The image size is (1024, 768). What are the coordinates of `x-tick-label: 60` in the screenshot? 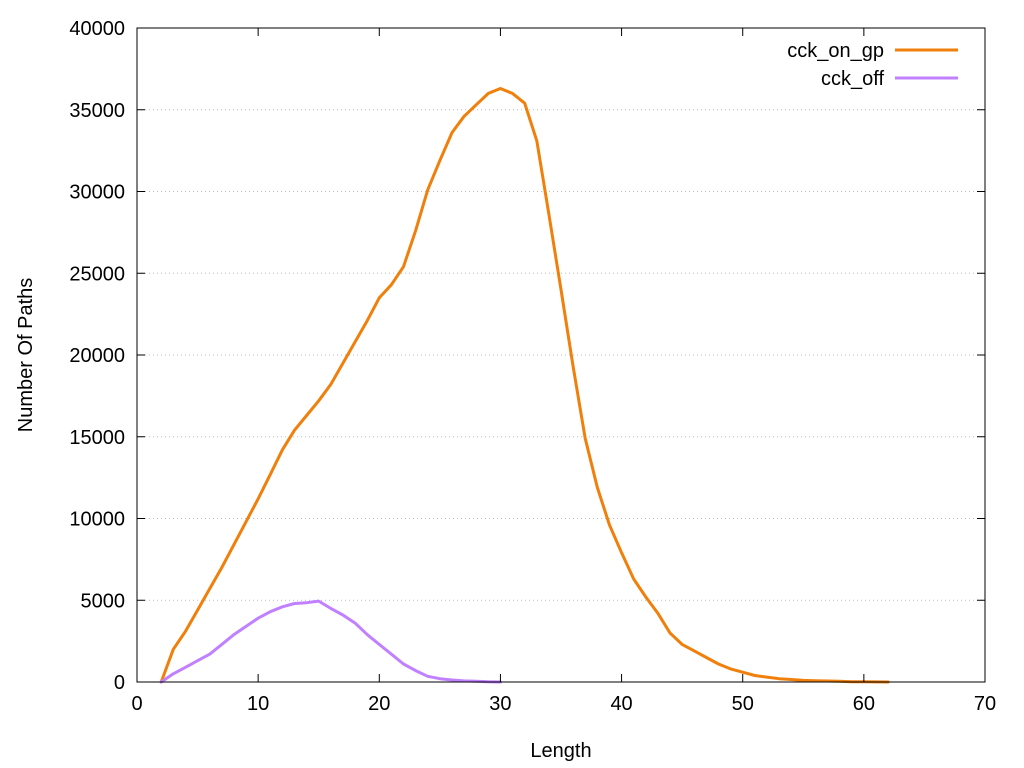 It's located at (864, 704).